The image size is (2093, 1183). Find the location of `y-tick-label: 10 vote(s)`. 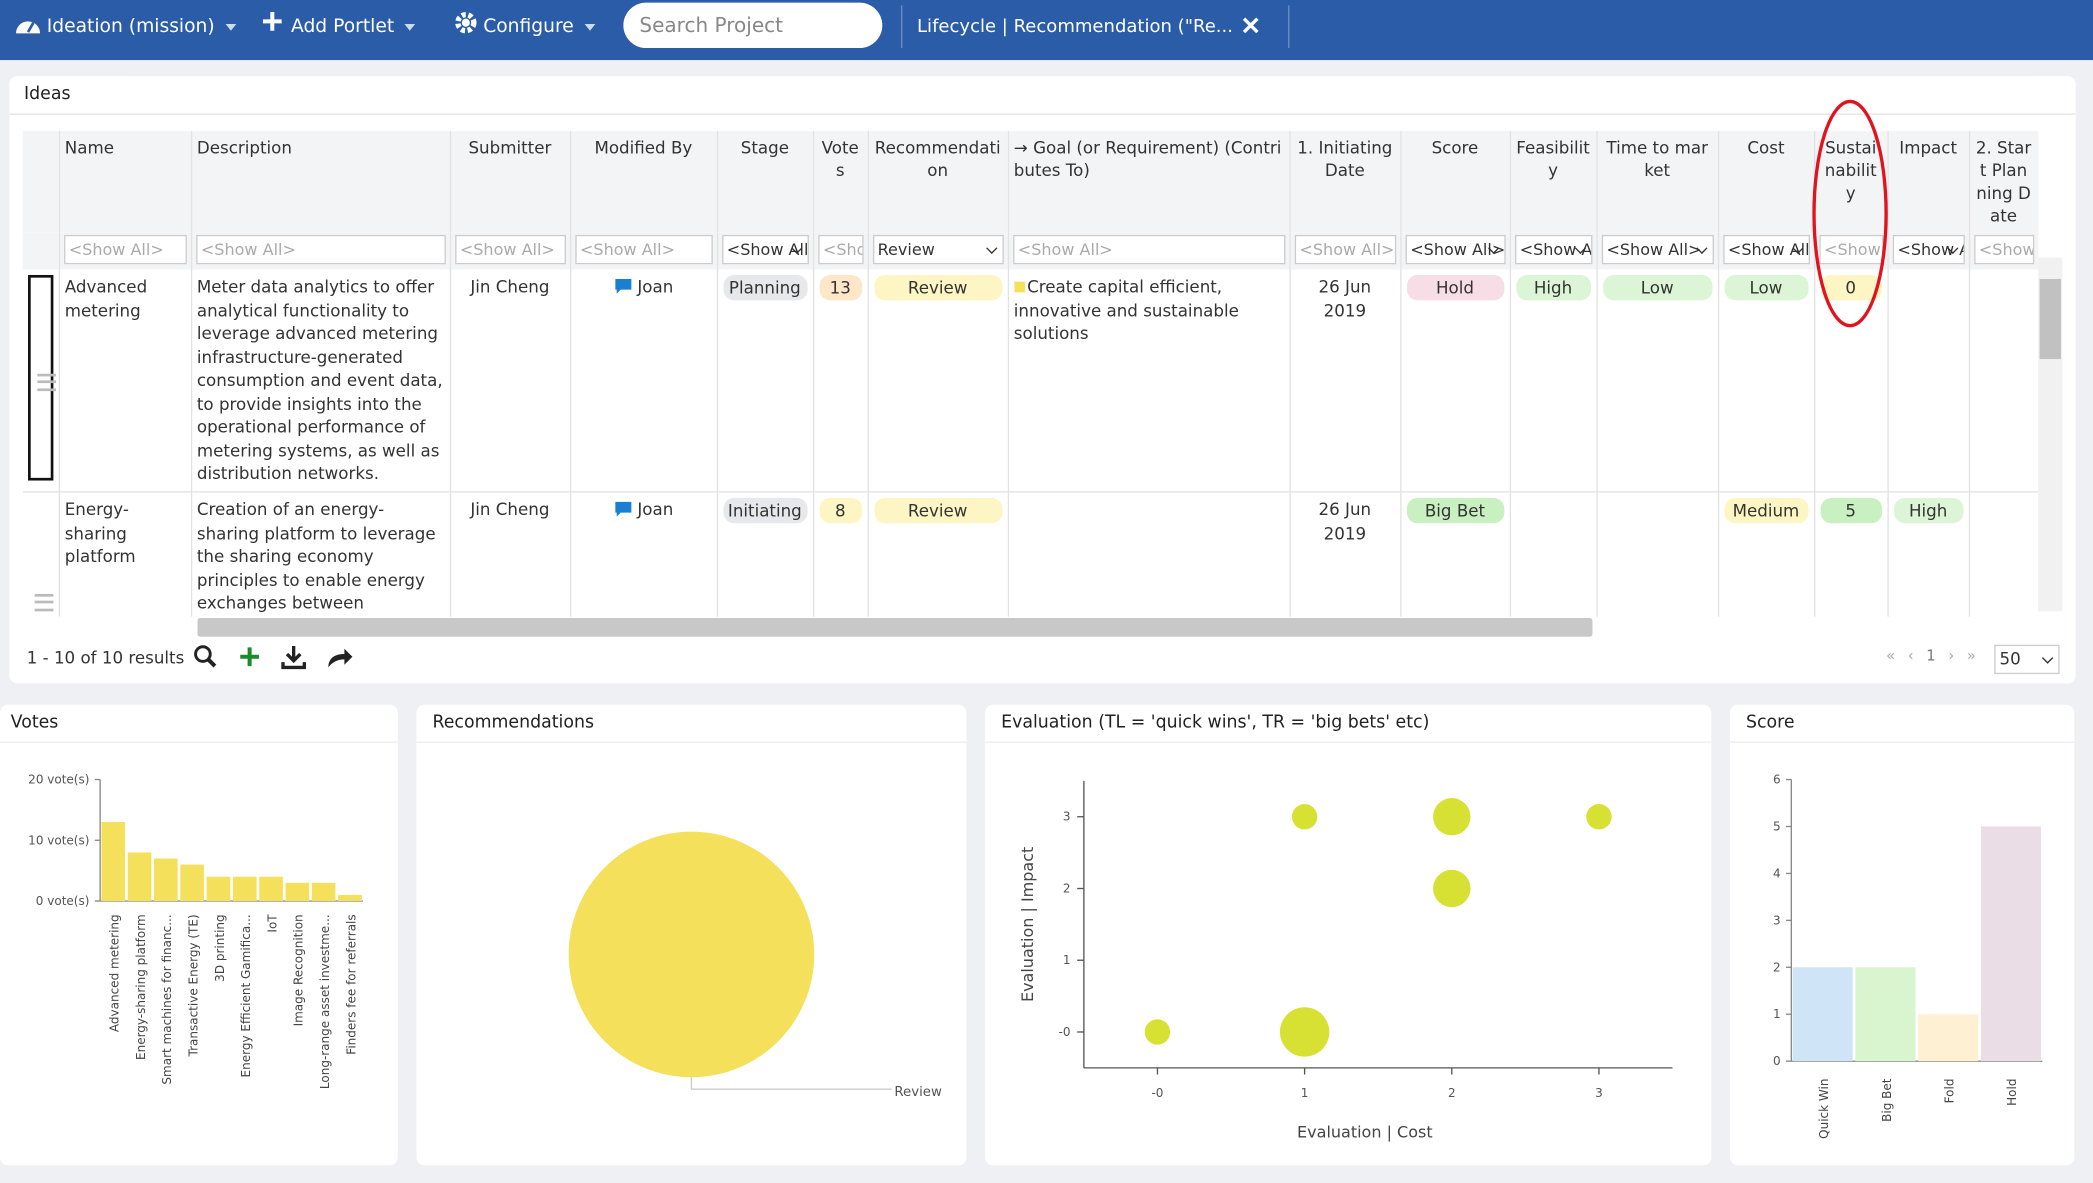

y-tick-label: 10 vote(s) is located at coordinates (58, 840).